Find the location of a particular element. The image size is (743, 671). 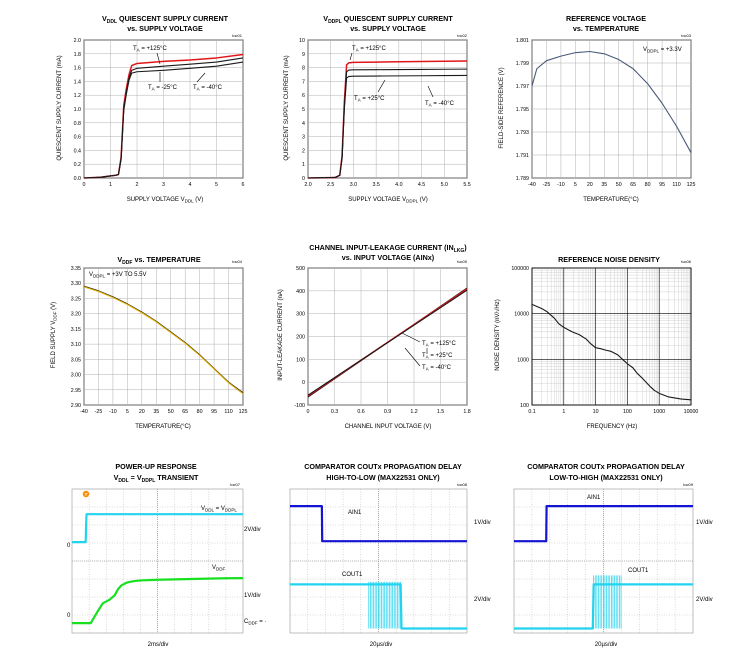

x-tick-label: 35 is located at coordinates (156, 412).